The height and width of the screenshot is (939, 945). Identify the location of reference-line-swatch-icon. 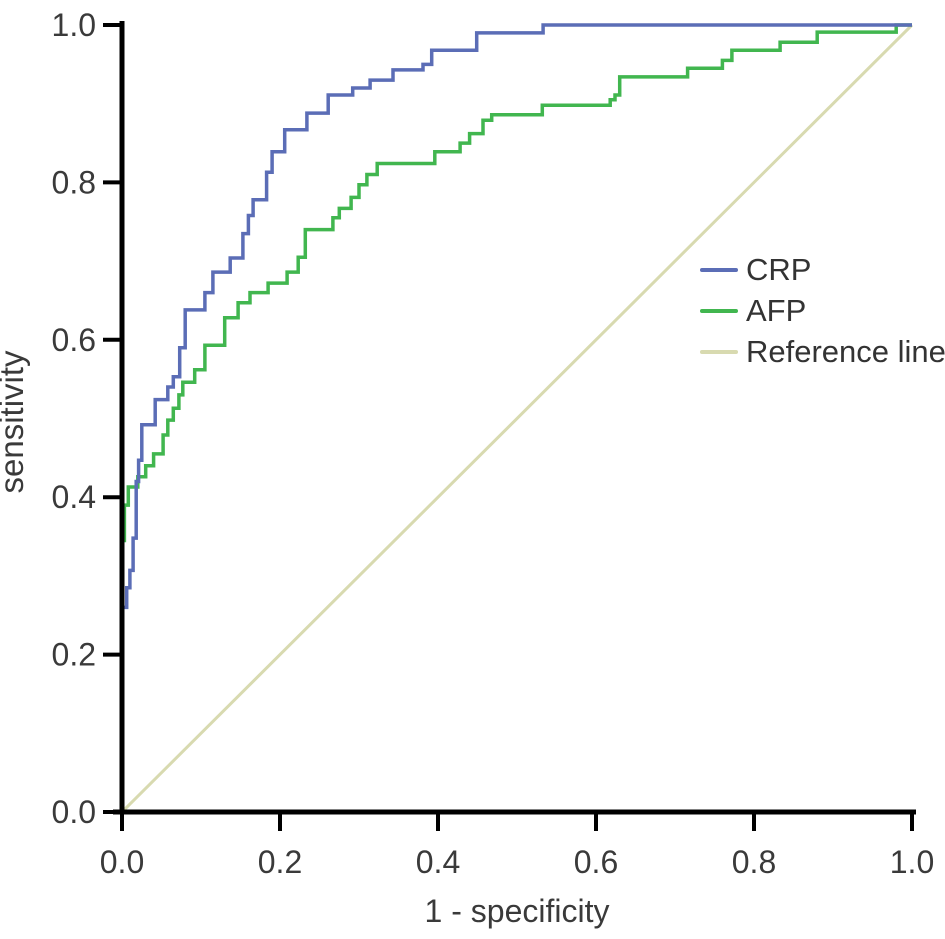
(719, 351).